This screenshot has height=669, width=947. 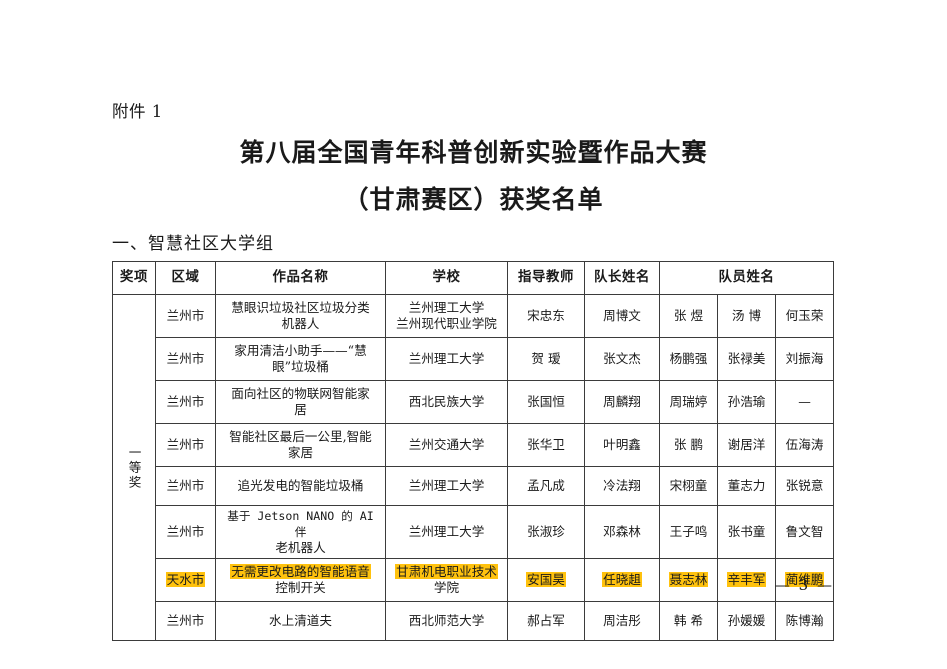 What do you see at coordinates (300, 409) in the screenshot?
I see `work-line-2: 居` at bounding box center [300, 409].